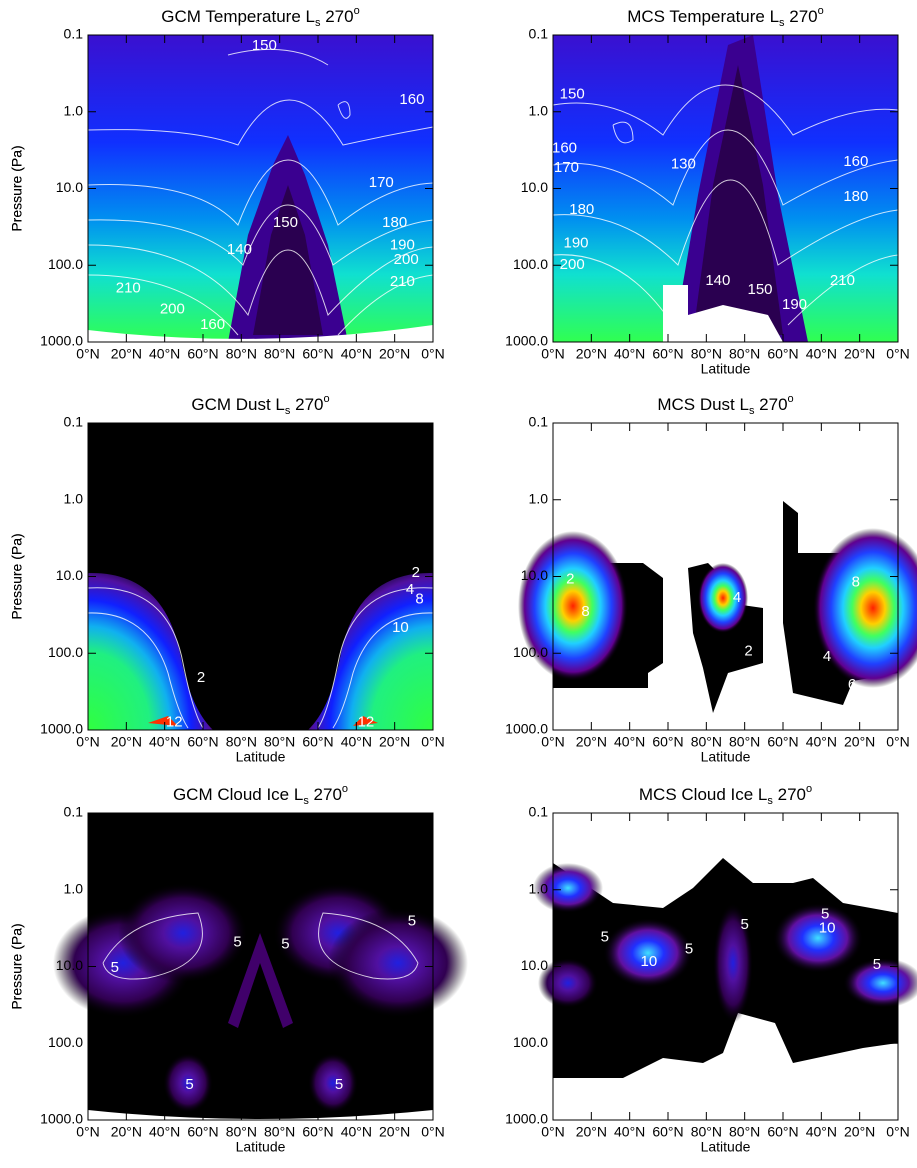 The image size is (917, 1168). Describe the element at coordinates (402, 281) in the screenshot. I see `contour-label: 210` at that location.